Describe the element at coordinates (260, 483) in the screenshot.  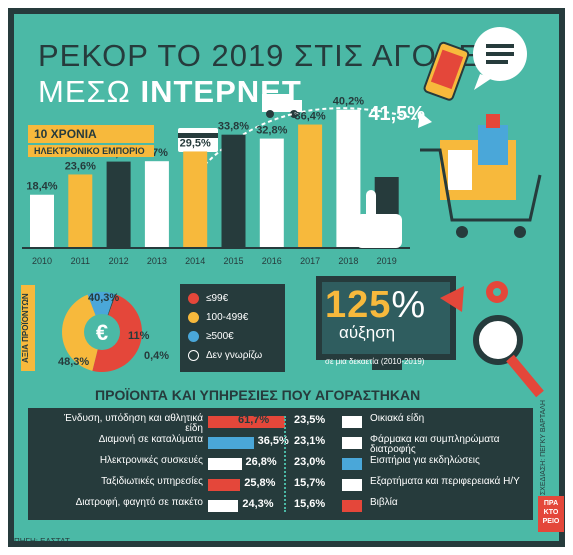
I see `product-left-pct-3: 25,8%` at that location.